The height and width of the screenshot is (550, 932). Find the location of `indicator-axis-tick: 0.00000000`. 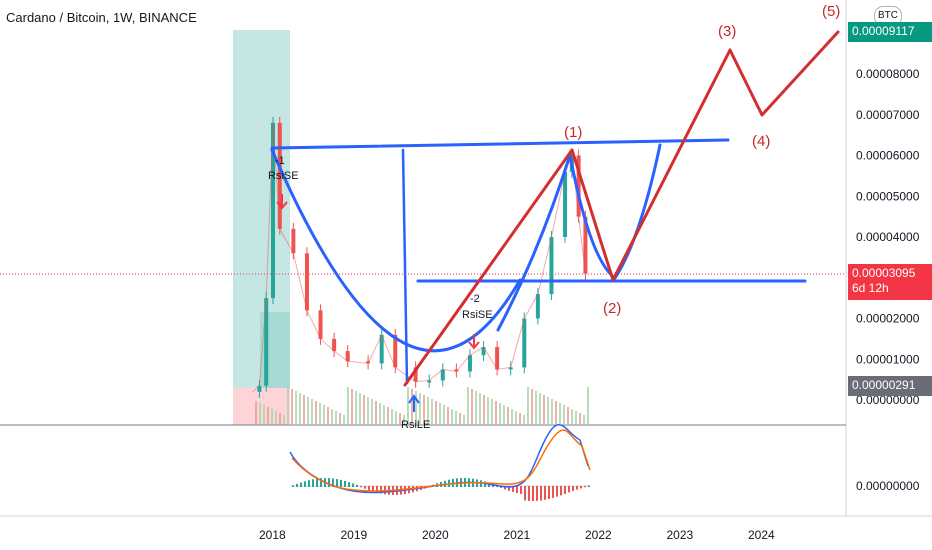

indicator-axis-tick: 0.00000000 is located at coordinates (888, 486).